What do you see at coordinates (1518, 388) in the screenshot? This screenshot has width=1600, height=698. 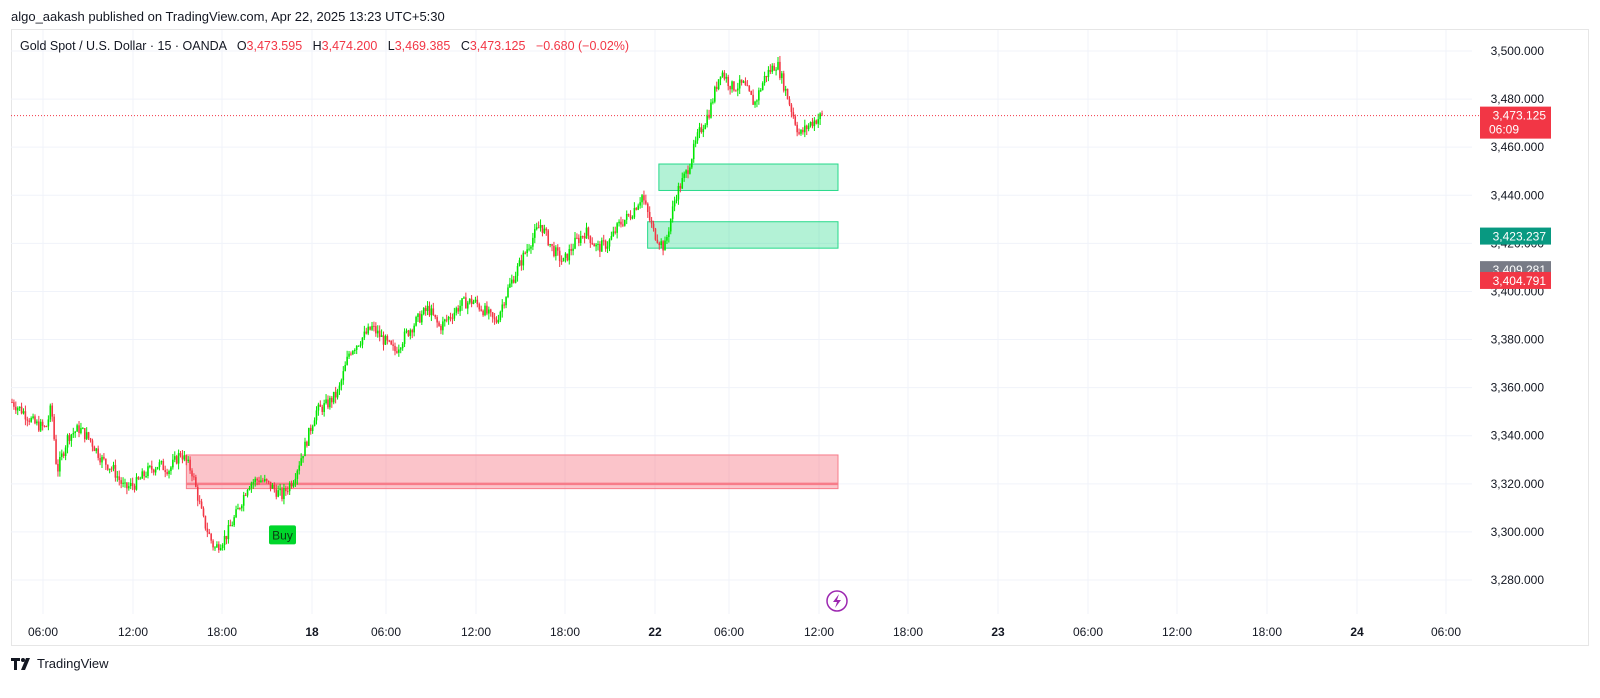 I see `y-tick-label: 3,360.000` at bounding box center [1518, 388].